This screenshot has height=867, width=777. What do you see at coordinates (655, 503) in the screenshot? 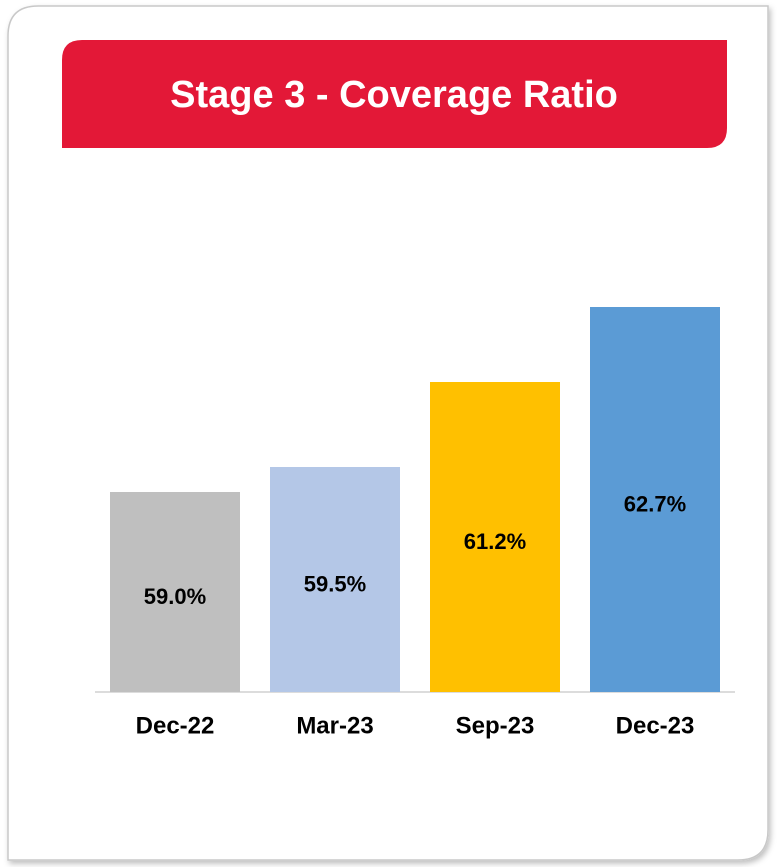
I see `value-label: 62.7%` at bounding box center [655, 503].